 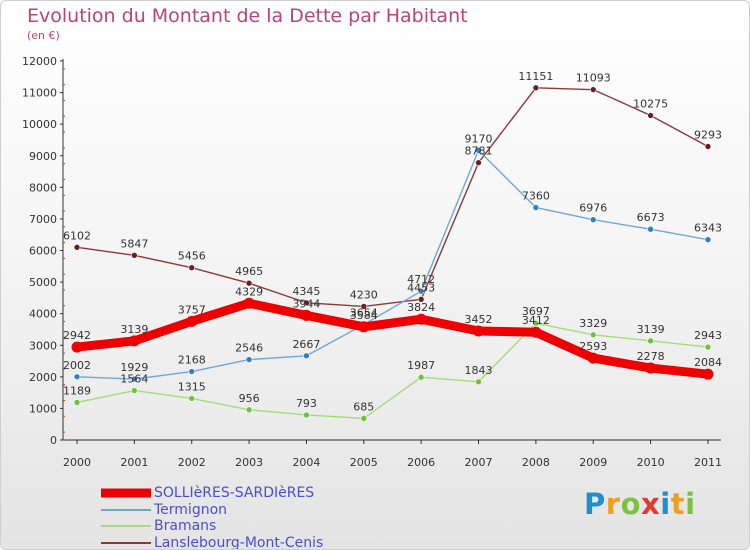 What do you see at coordinates (185, 526) in the screenshot?
I see `legend-label: Bramans` at bounding box center [185, 526].